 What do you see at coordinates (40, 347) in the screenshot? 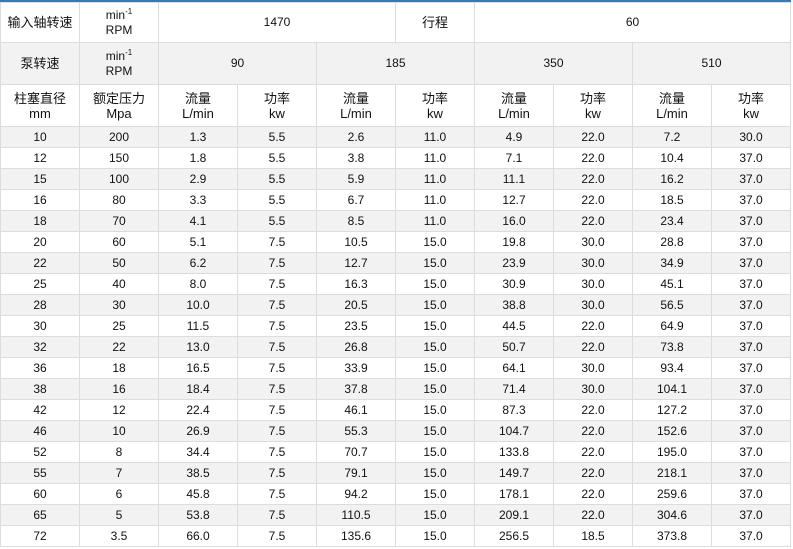
I see `table-cell: 32` at bounding box center [40, 347].